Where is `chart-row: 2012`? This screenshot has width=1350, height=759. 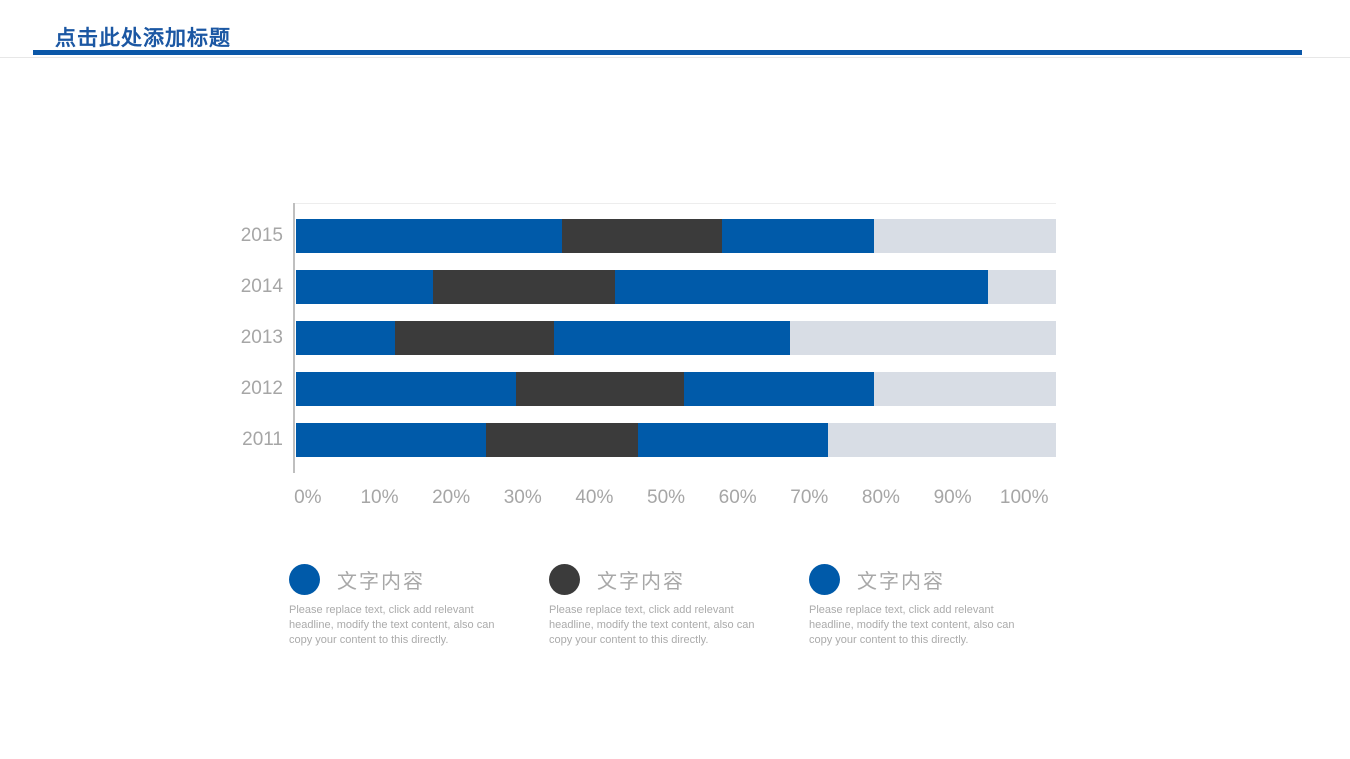 chart-row: 2012 is located at coordinates (628, 389).